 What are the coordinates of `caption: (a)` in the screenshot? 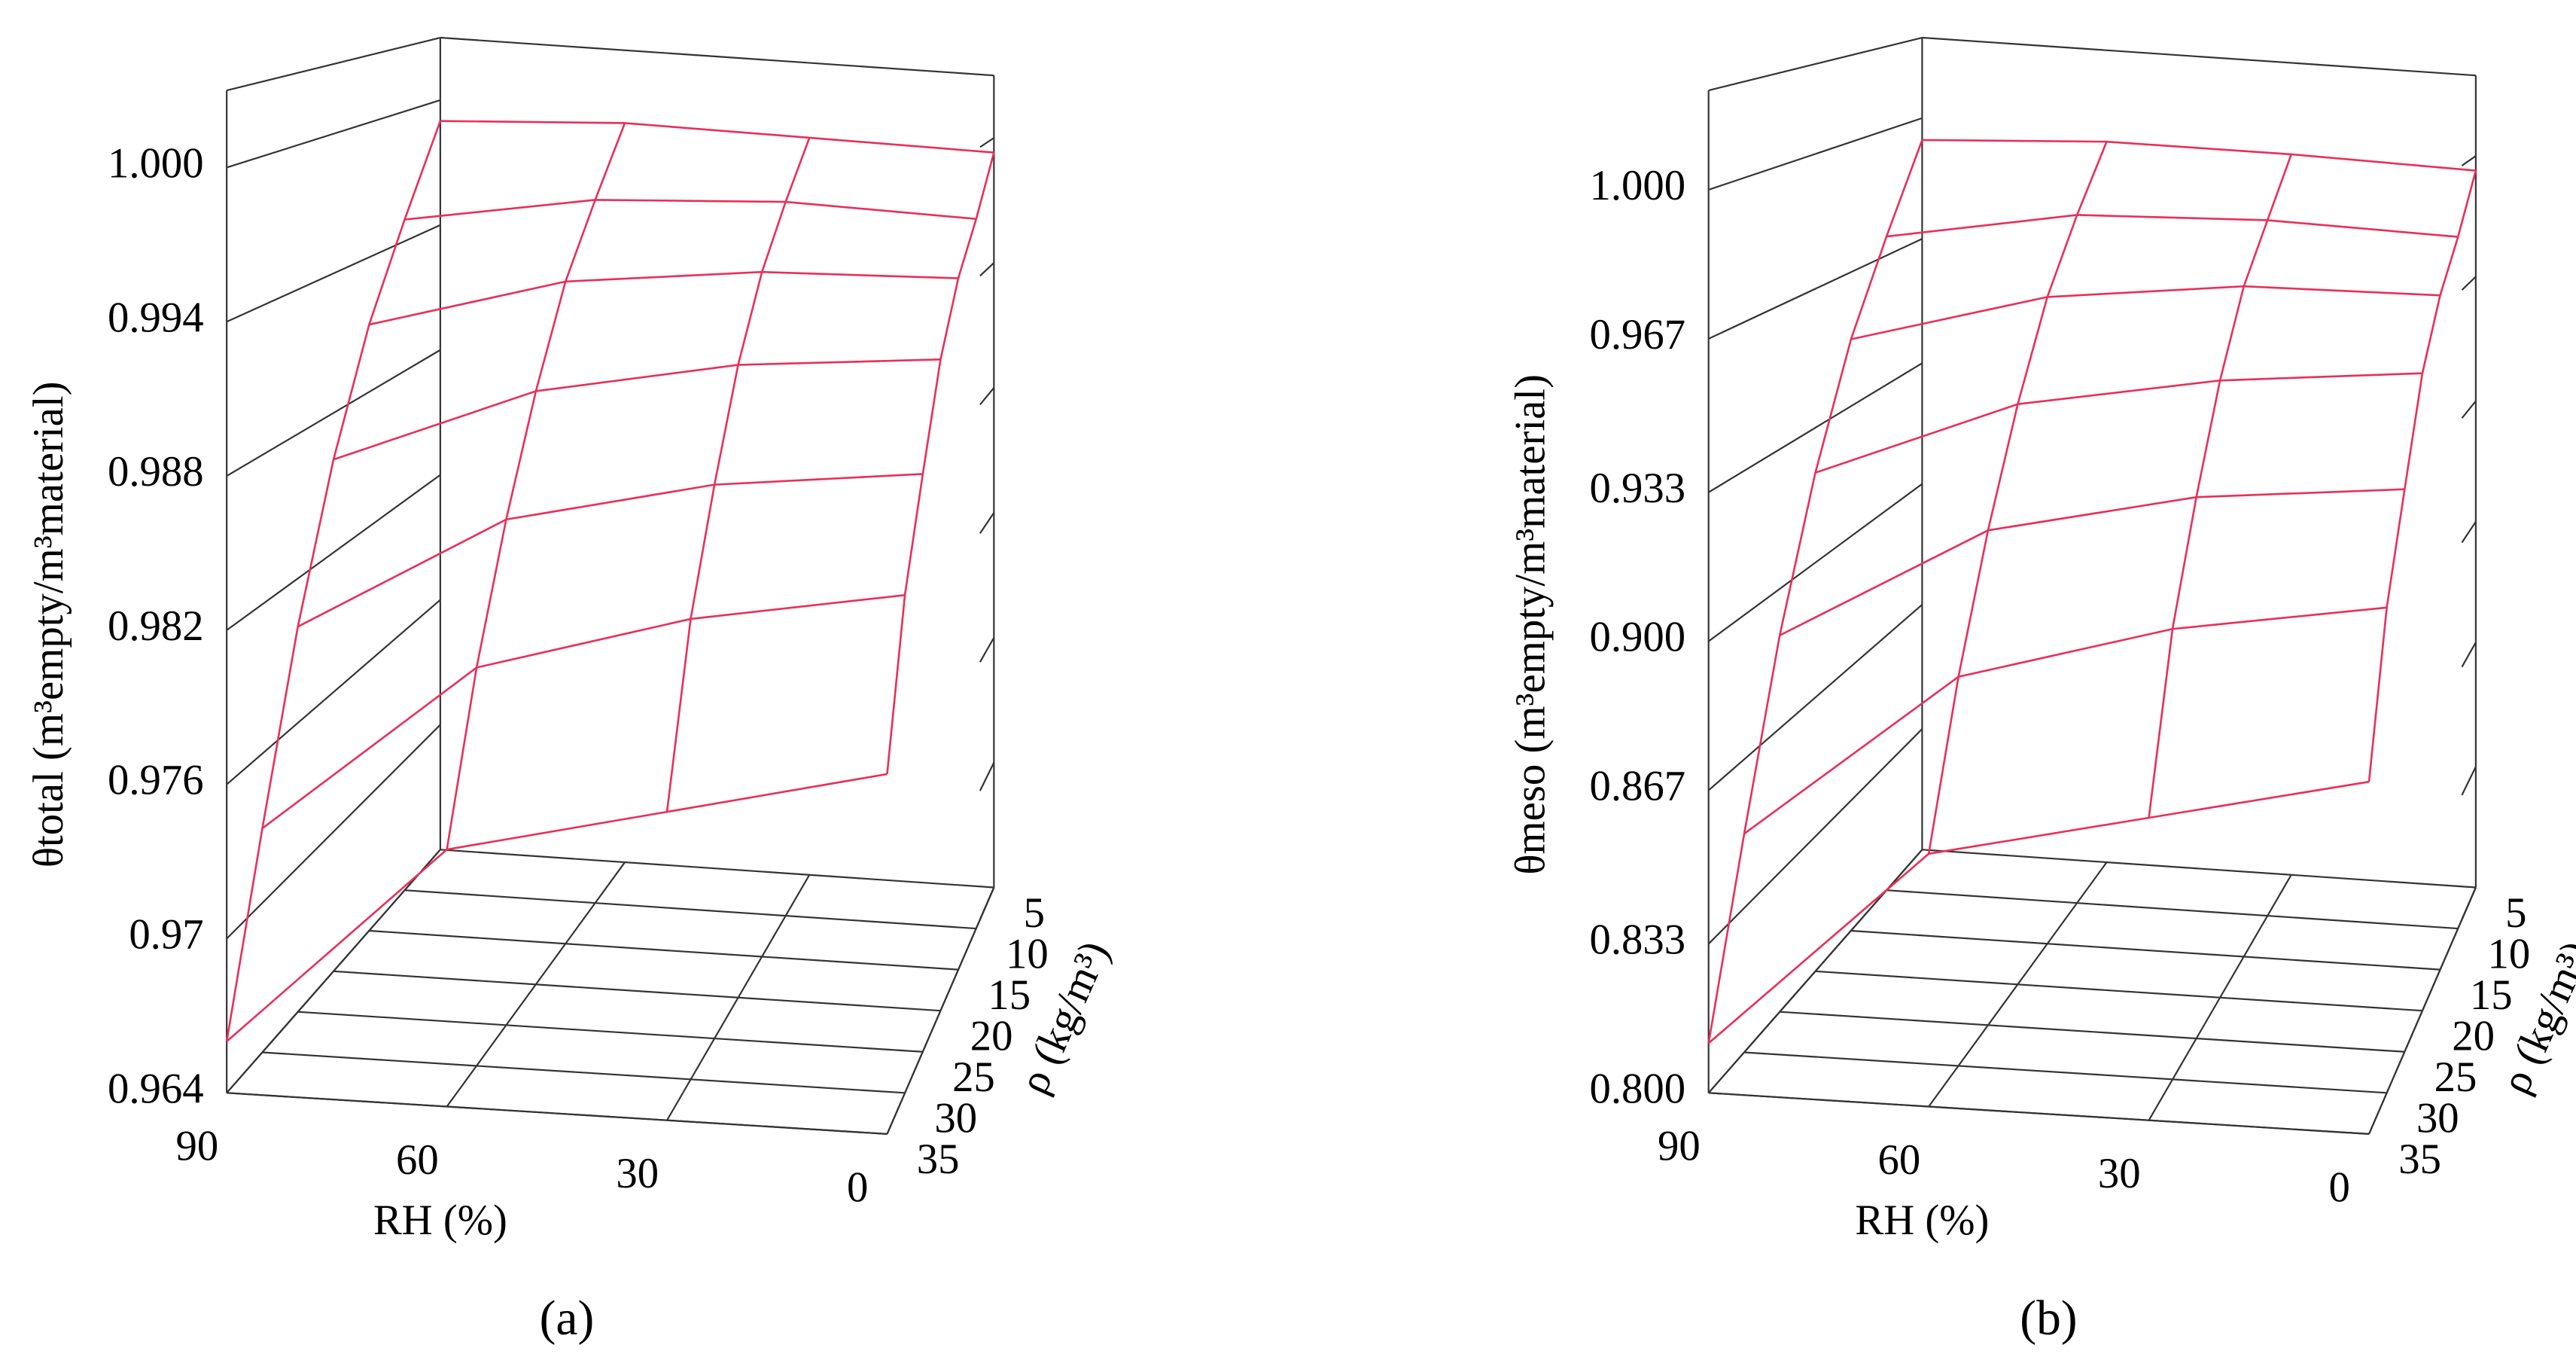 It's located at (568, 1318).